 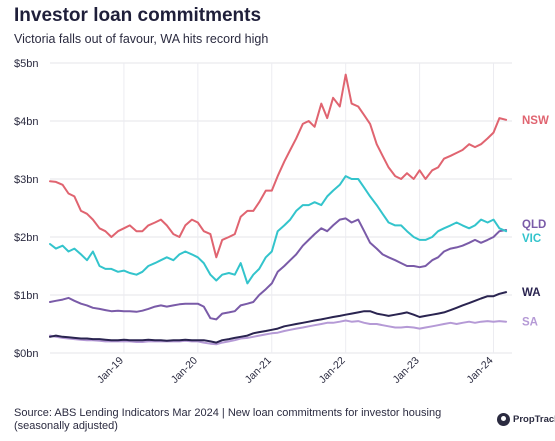 I want to click on y-tick-label: $1bn, so click(x=26, y=296).